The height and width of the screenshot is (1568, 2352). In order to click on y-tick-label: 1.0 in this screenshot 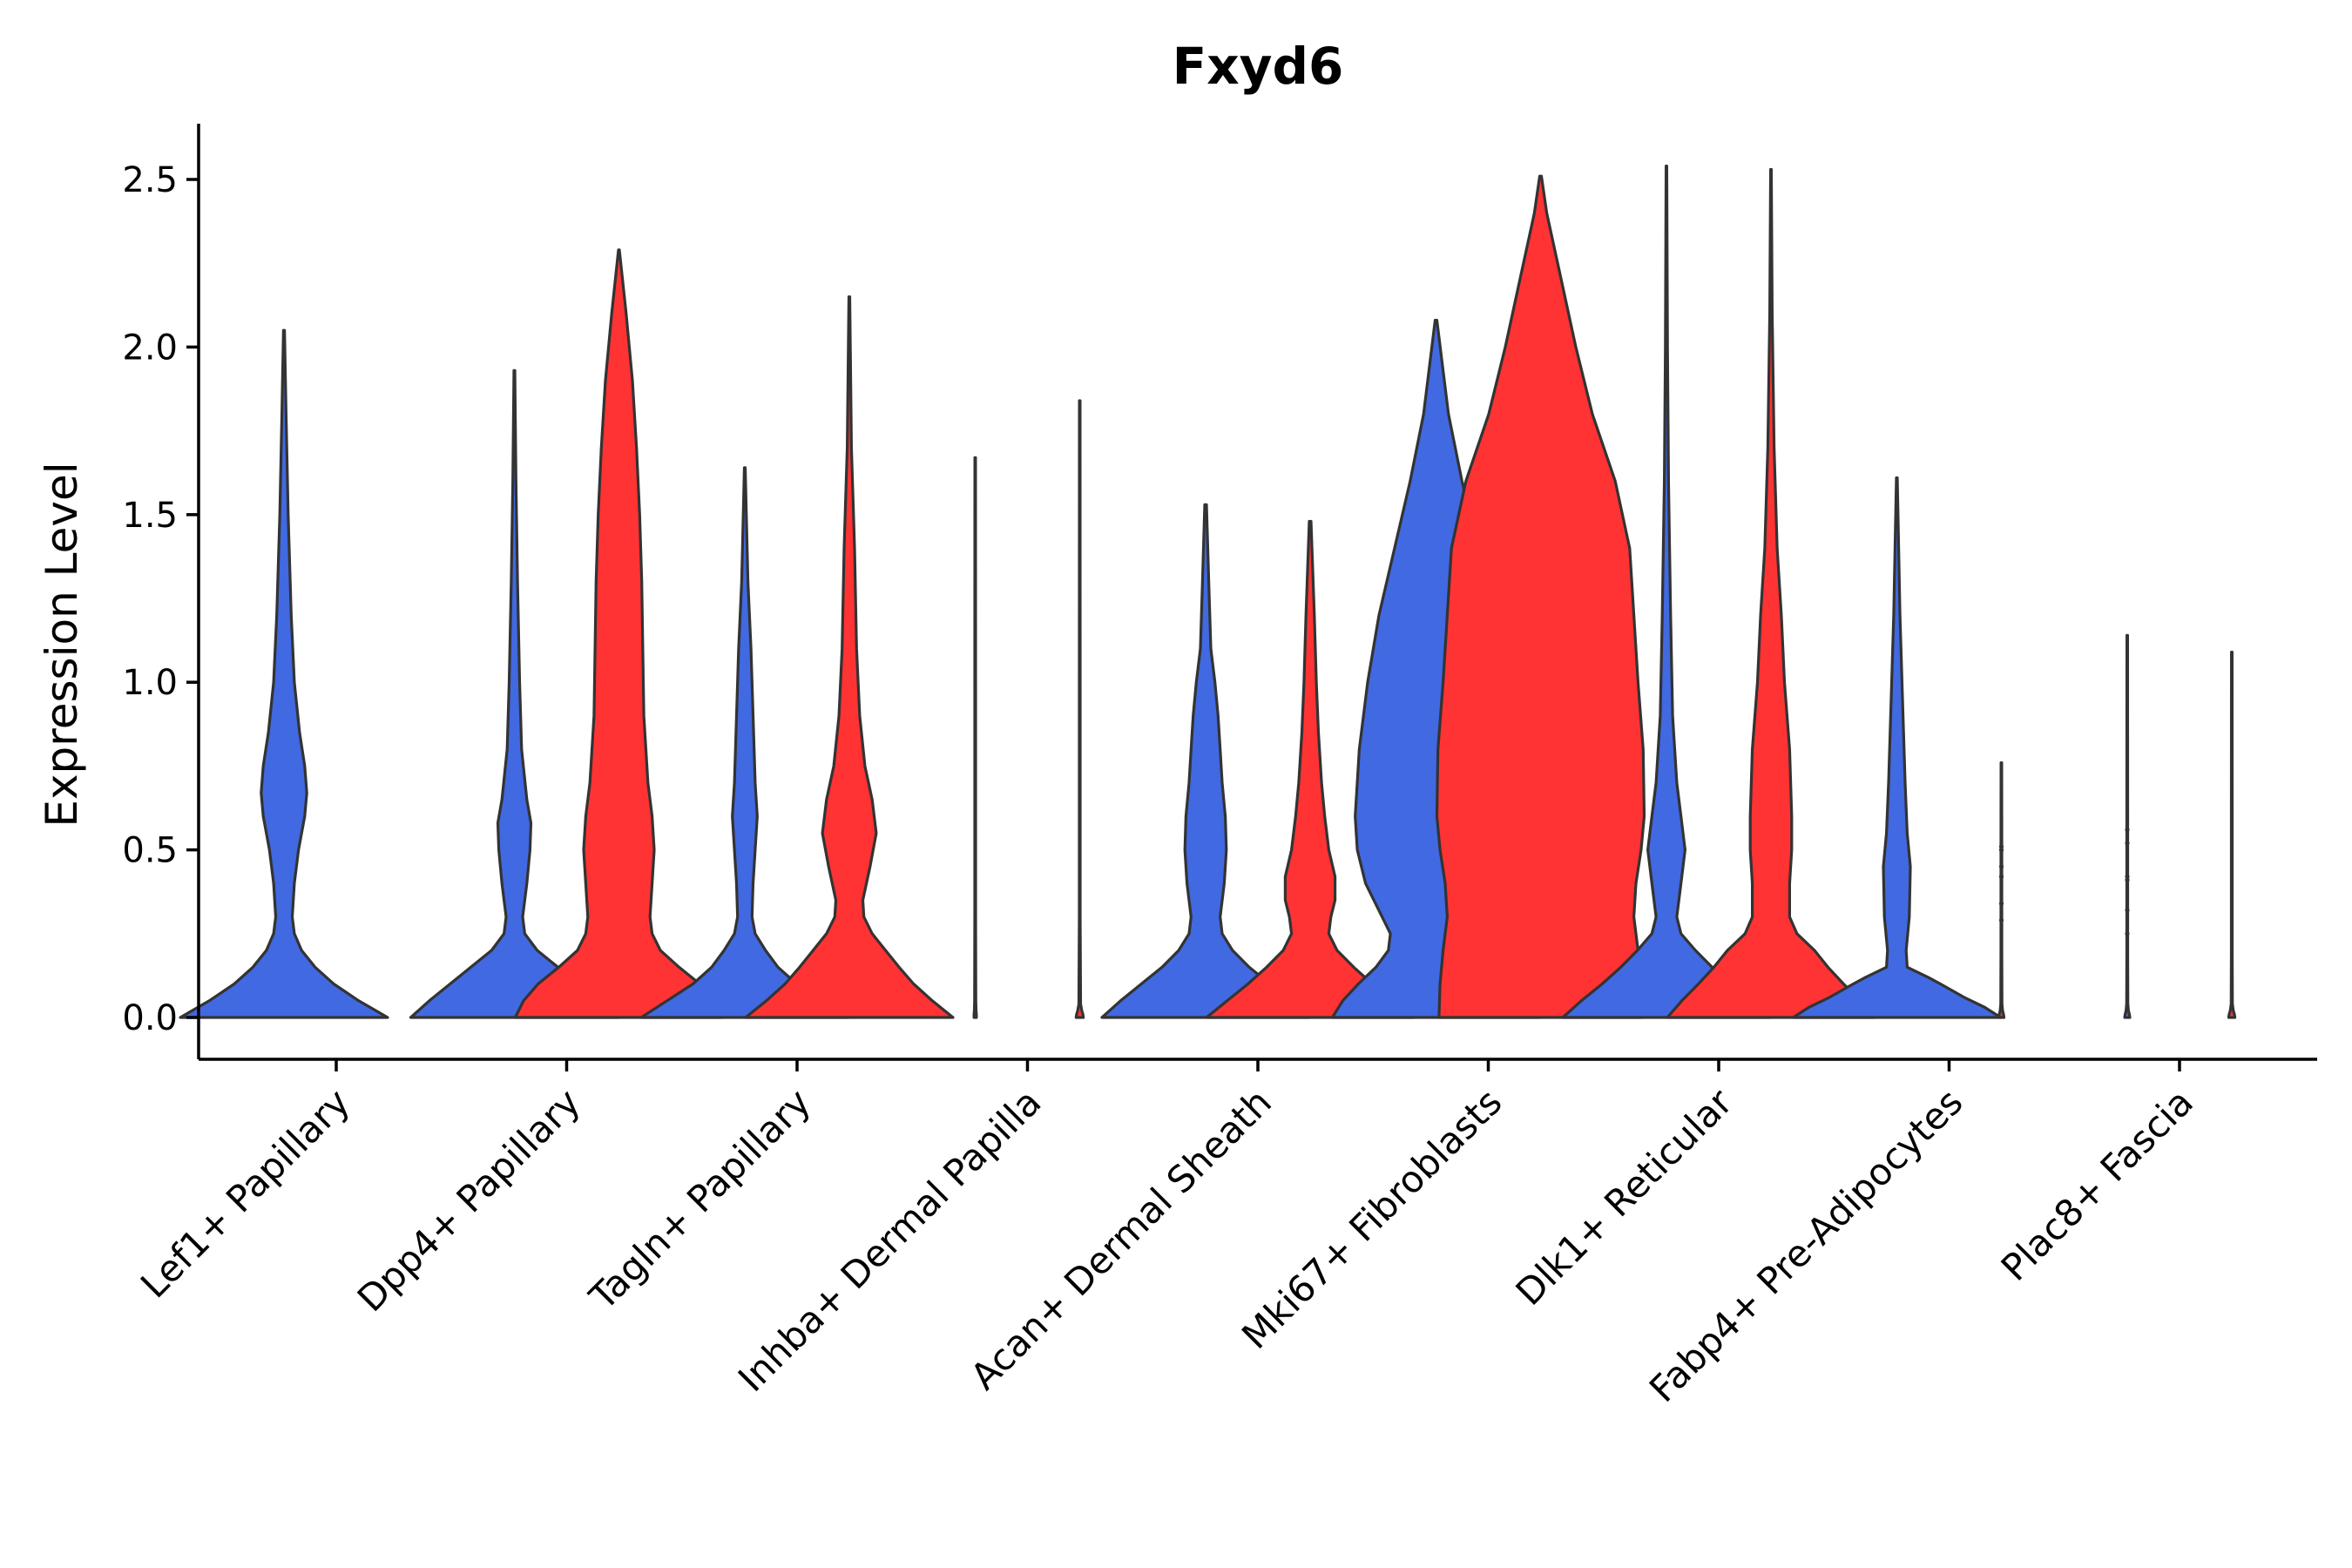, I will do `click(150, 683)`.